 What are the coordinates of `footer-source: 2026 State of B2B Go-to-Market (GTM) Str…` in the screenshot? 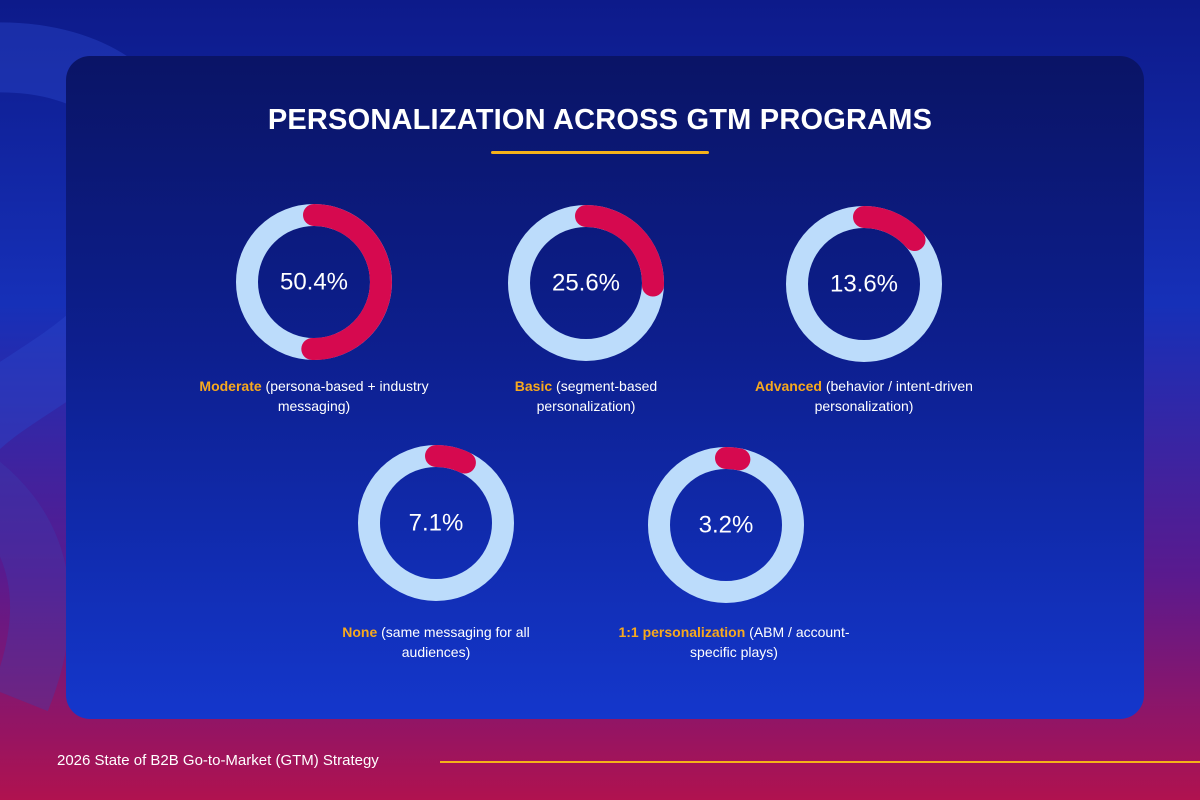 It's located at (218, 760).